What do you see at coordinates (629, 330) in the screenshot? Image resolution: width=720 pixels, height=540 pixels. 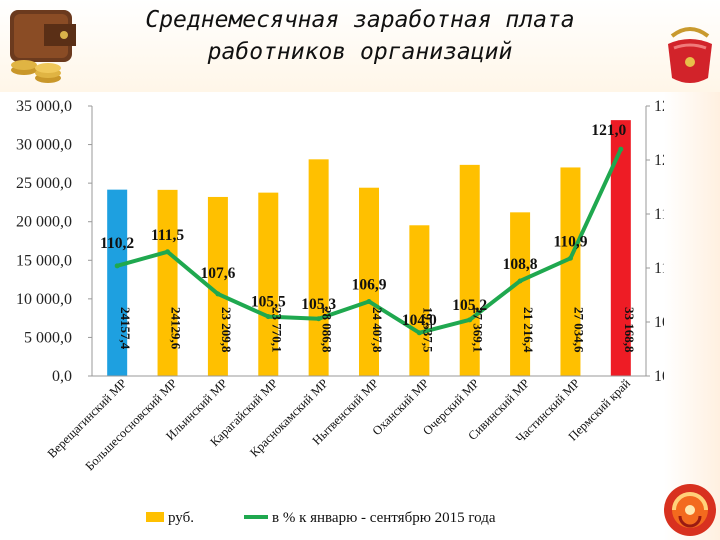 I see `bar-value-label: 33 168,8` at bounding box center [629, 330].